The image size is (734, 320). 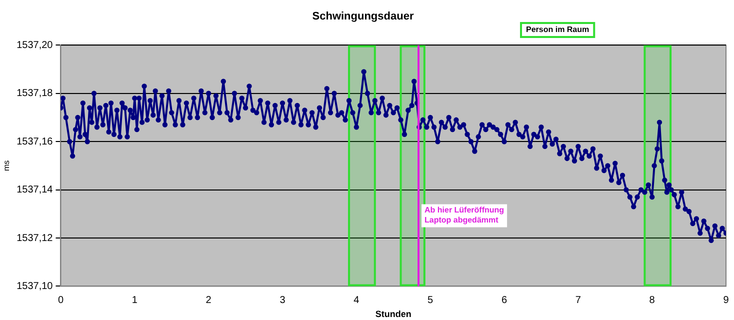 What do you see at coordinates (652, 300) in the screenshot?
I see `x-tick-label: 8` at bounding box center [652, 300].